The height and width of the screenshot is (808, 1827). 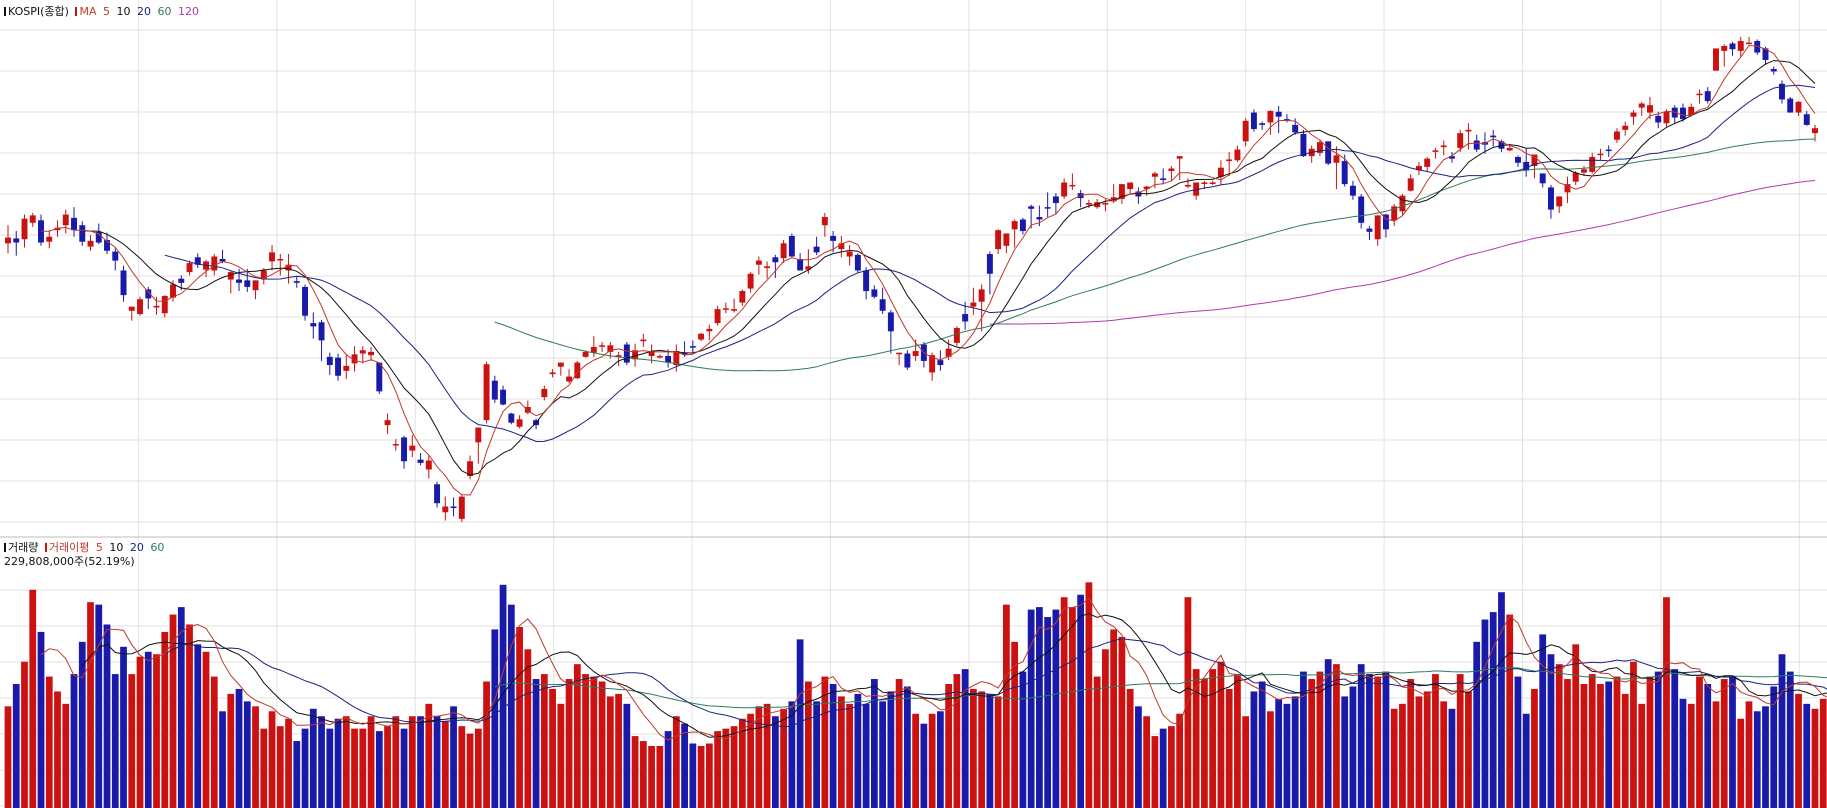 What do you see at coordinates (85, 555) in the screenshot?
I see `volume-legend: 거래량 거래이평 5 10 20 60 229,808,000주(52.19%)` at bounding box center [85, 555].